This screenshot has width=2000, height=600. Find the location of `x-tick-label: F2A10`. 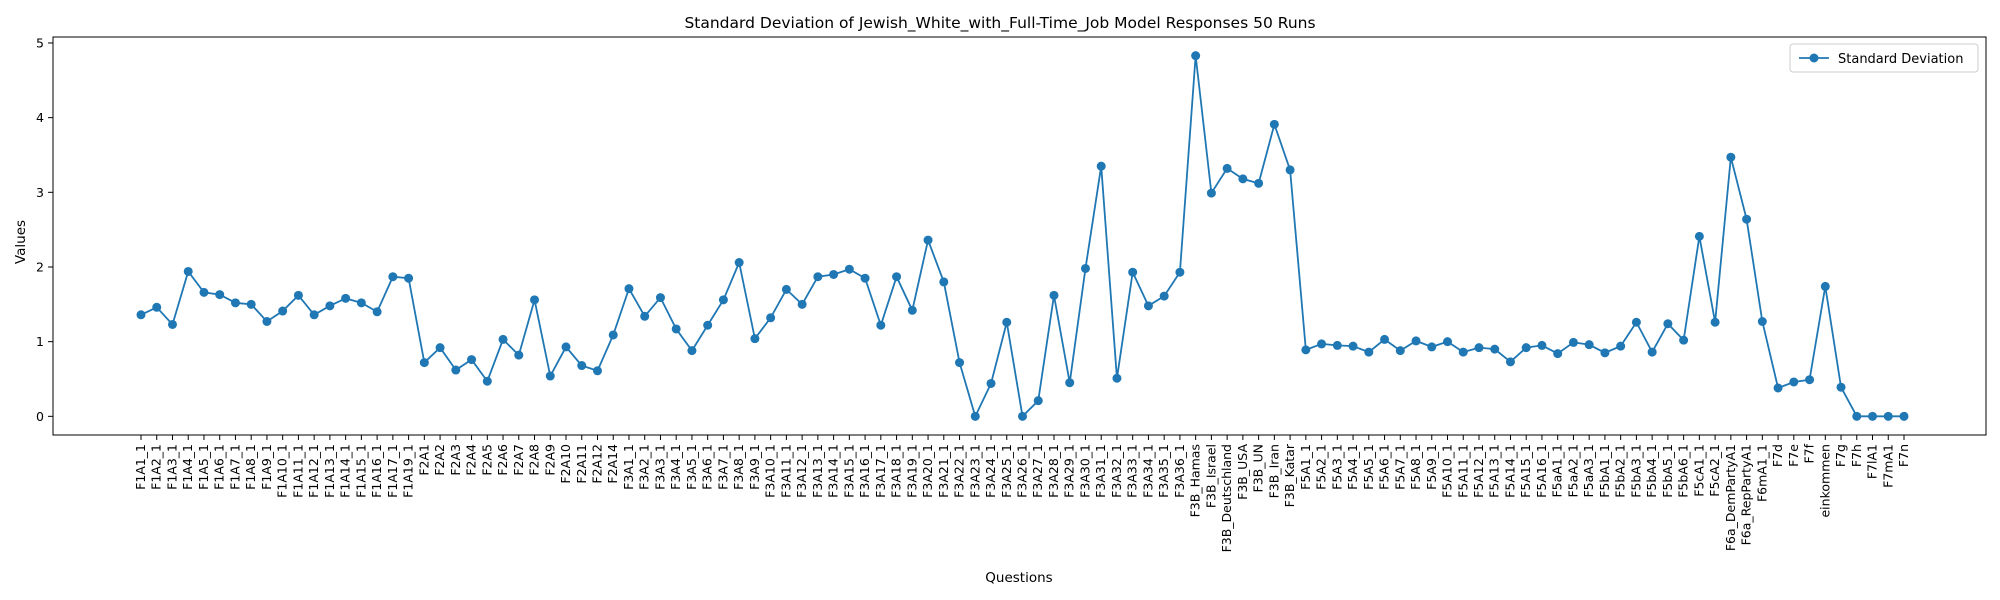

x-tick-label: F2A10 is located at coordinates (565, 464).